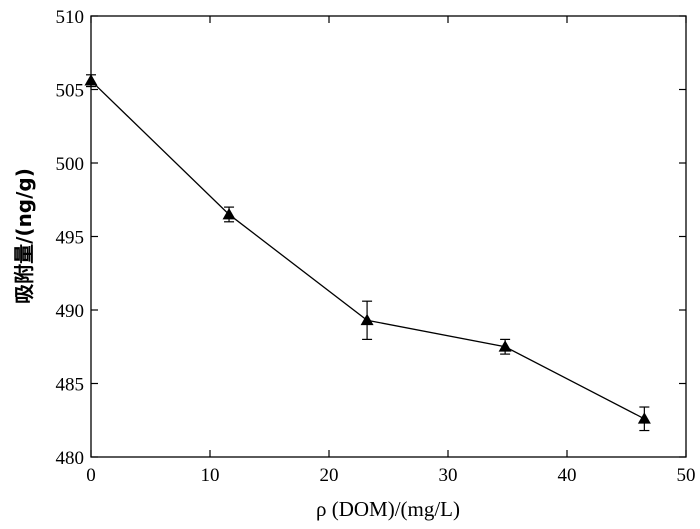 The height and width of the screenshot is (529, 700). What do you see at coordinates (210, 475) in the screenshot?
I see `x-tick-label: 10` at bounding box center [210, 475].